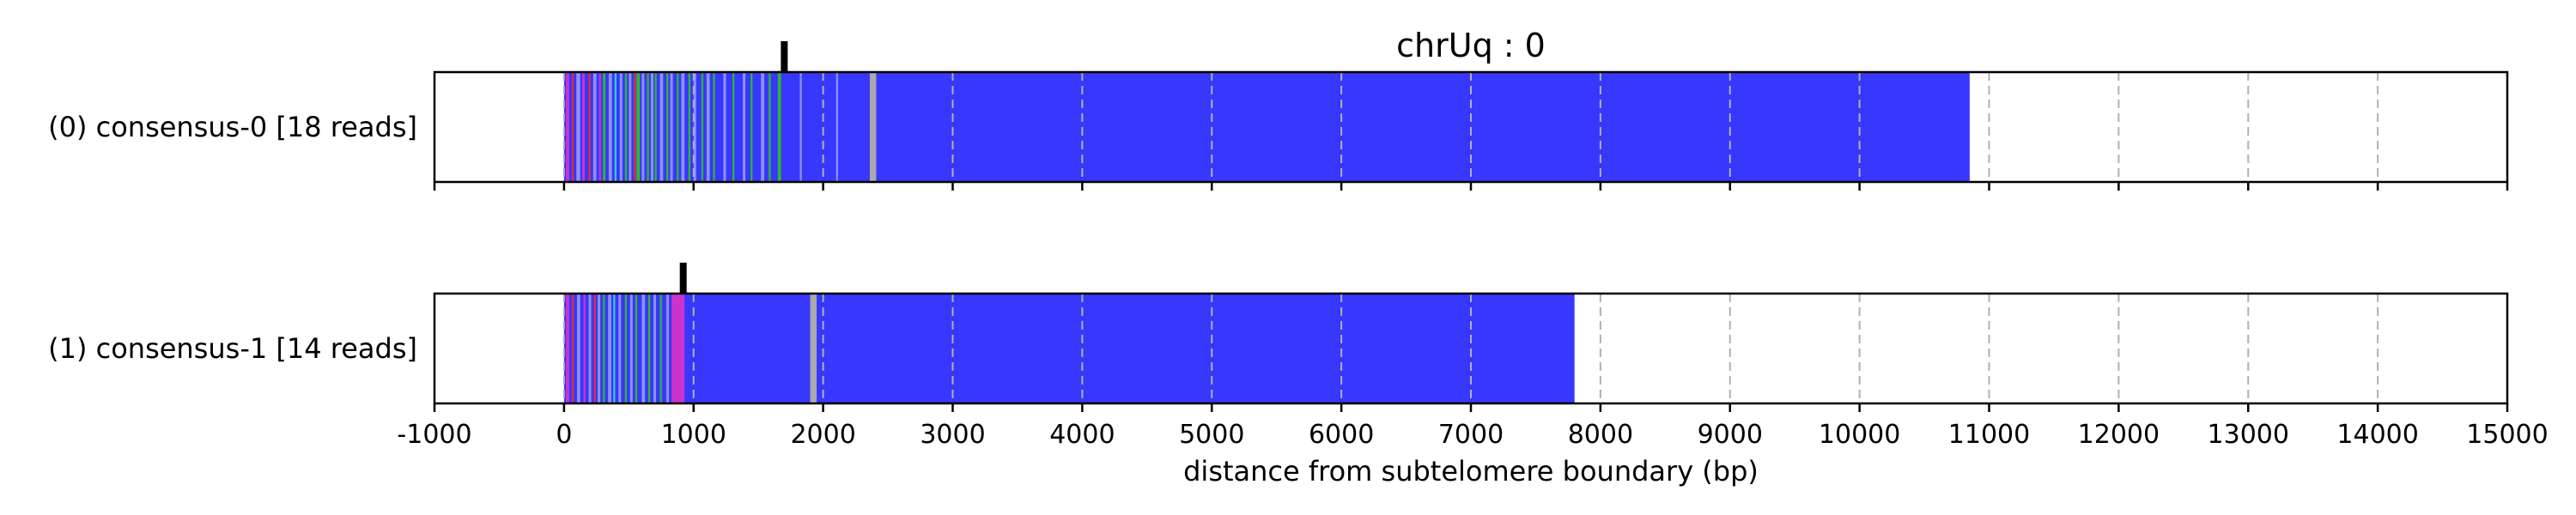 The height and width of the screenshot is (515, 2576). Describe the element at coordinates (952, 435) in the screenshot. I see `x-tick-label: 3000` at that location.